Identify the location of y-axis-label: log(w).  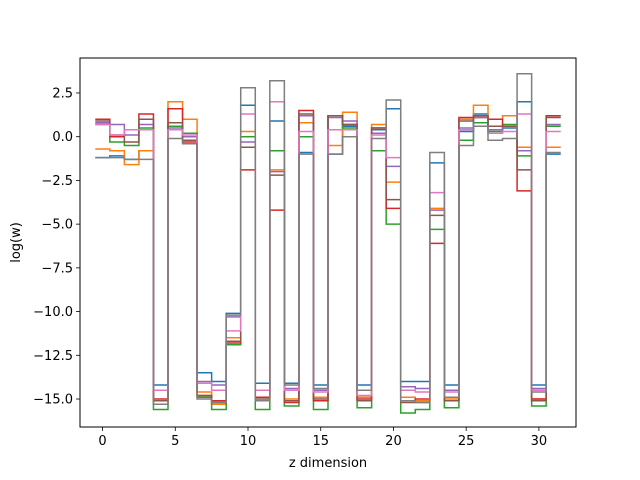
(16, 242).